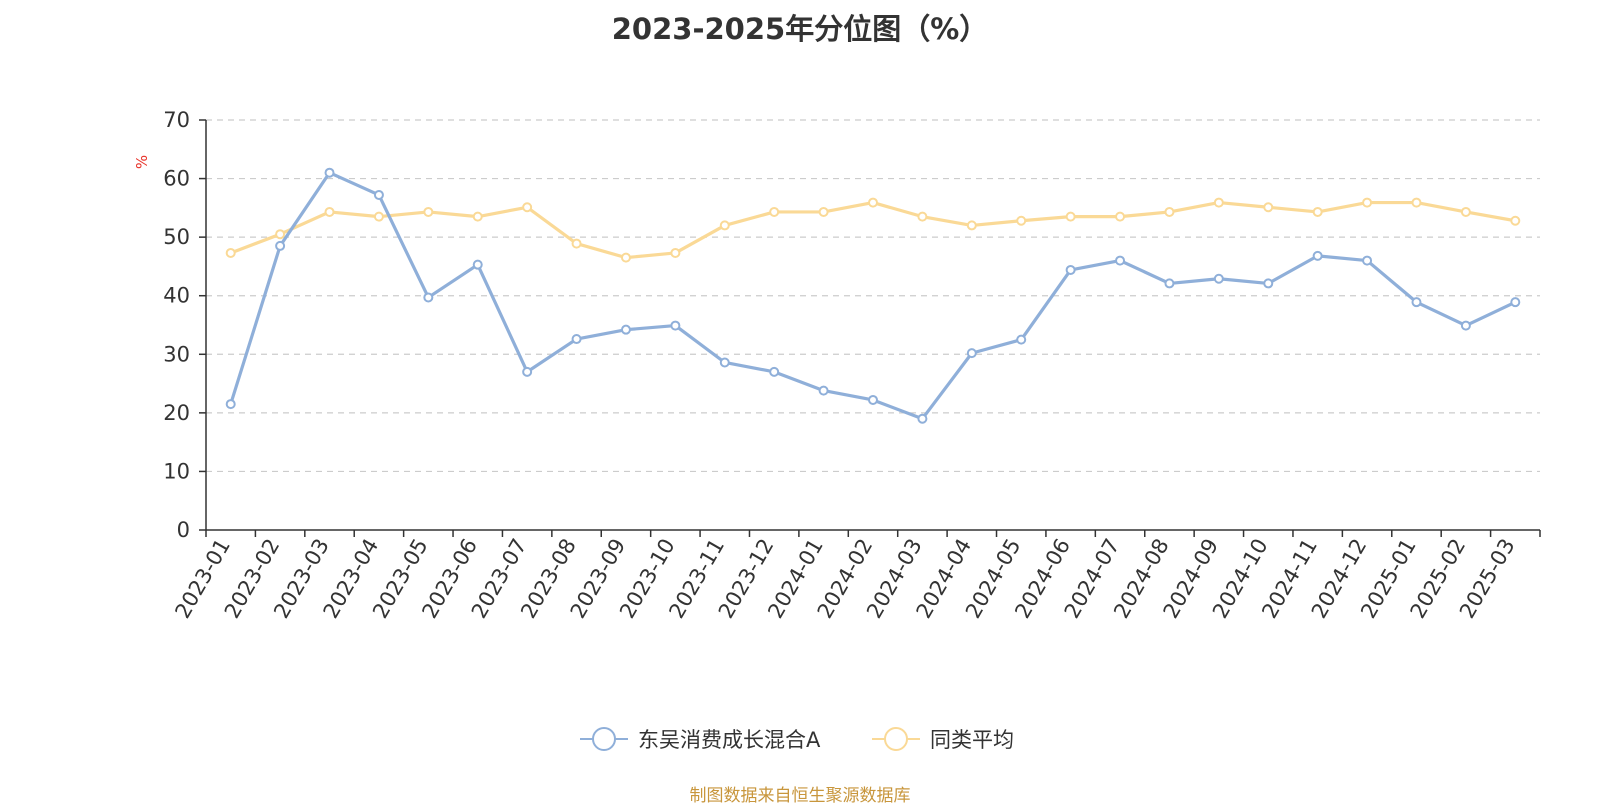 The width and height of the screenshot is (1600, 806). What do you see at coordinates (142, 162) in the screenshot?
I see `y-axis-unit: %` at bounding box center [142, 162].